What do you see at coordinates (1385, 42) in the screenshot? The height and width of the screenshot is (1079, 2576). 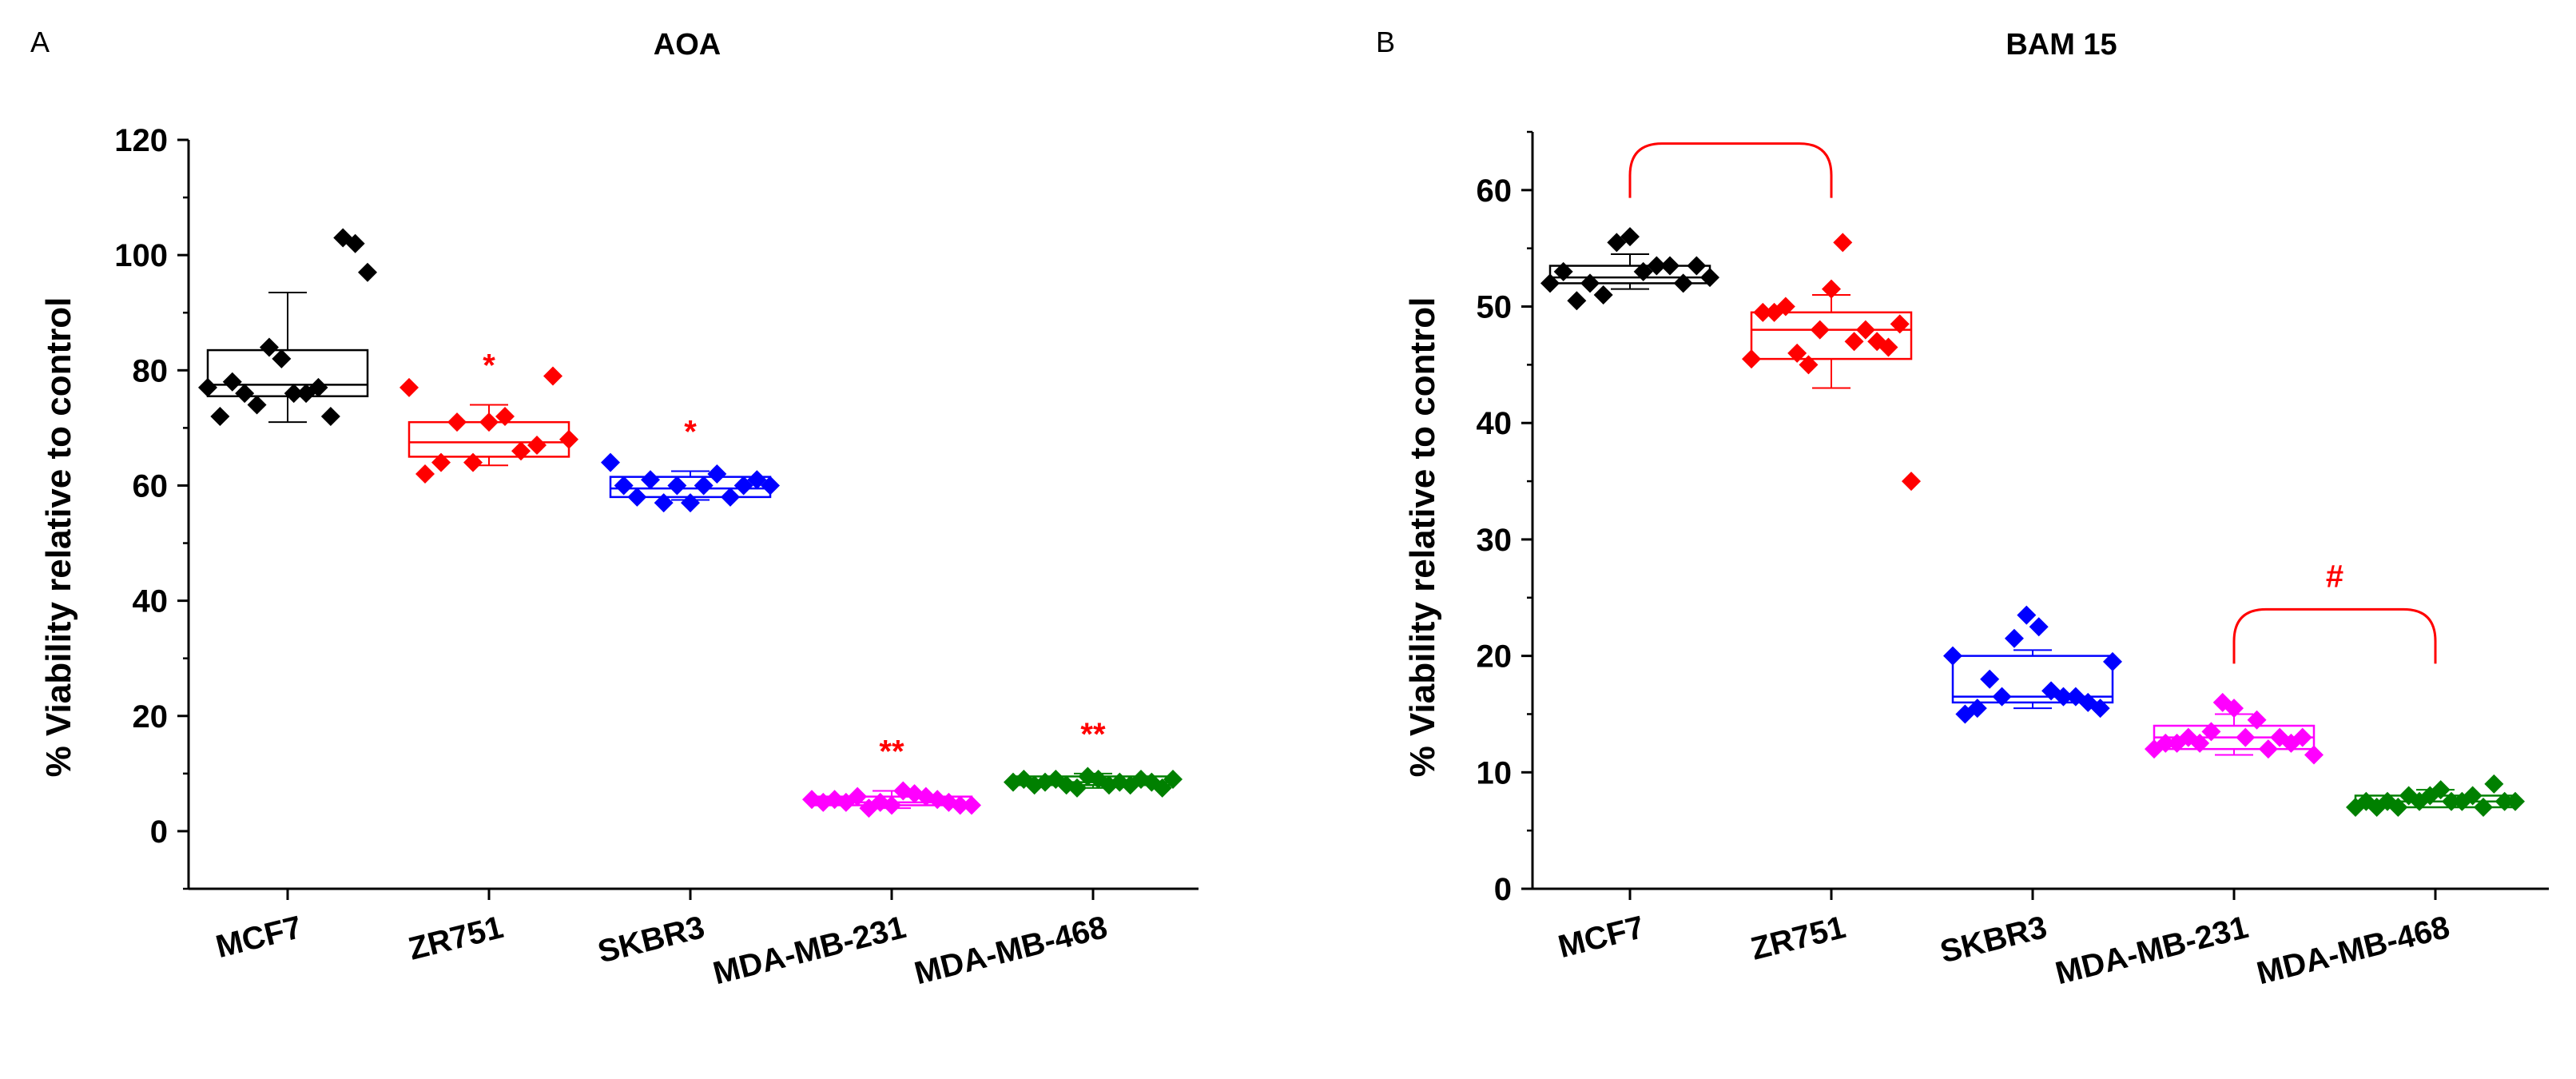 I see `panel-label-b: B` at bounding box center [1385, 42].